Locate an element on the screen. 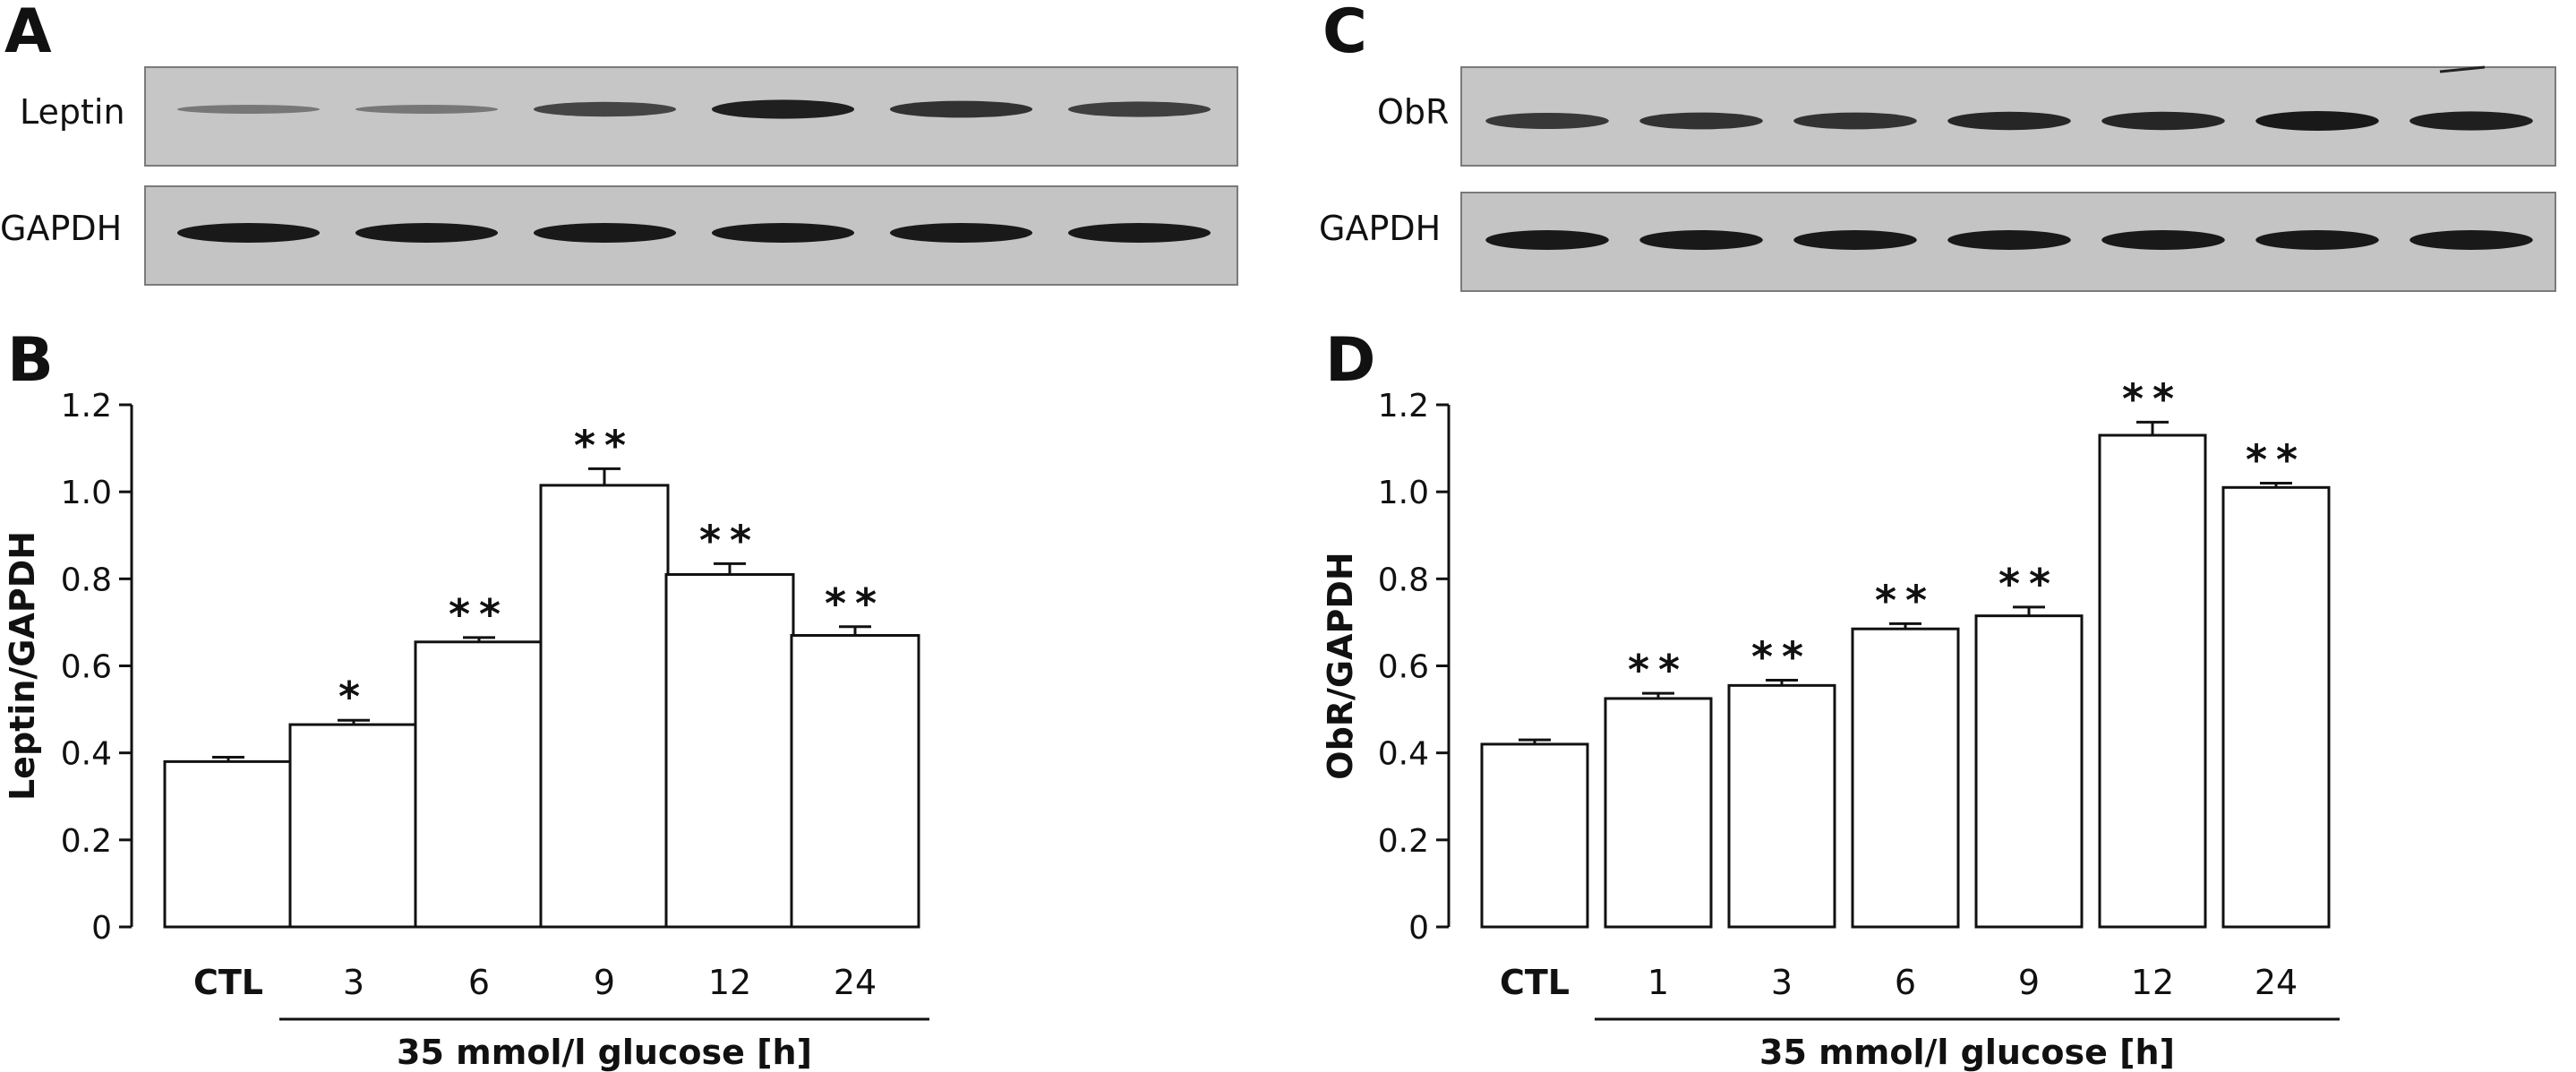 This screenshot has height=1072, width=2576. blot-strip-gapdh-a is located at coordinates (691, 235).